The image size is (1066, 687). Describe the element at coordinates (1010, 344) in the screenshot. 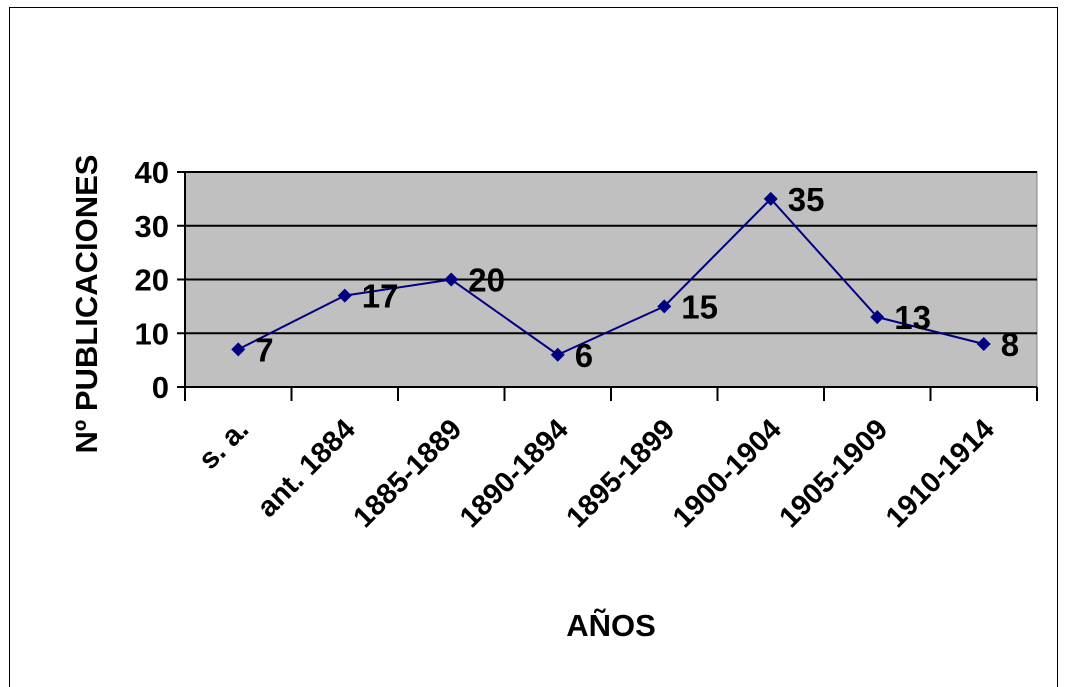

I see `data-label: 8` at that location.